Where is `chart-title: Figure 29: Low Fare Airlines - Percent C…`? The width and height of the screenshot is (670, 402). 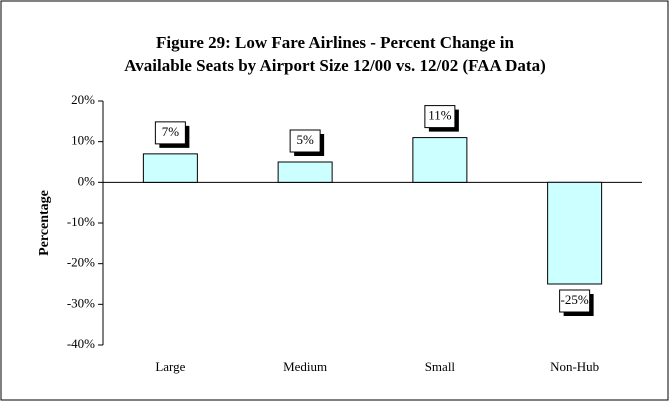 chart-title: Figure 29: Low Fare Airlines - Percent C… is located at coordinates (335, 42).